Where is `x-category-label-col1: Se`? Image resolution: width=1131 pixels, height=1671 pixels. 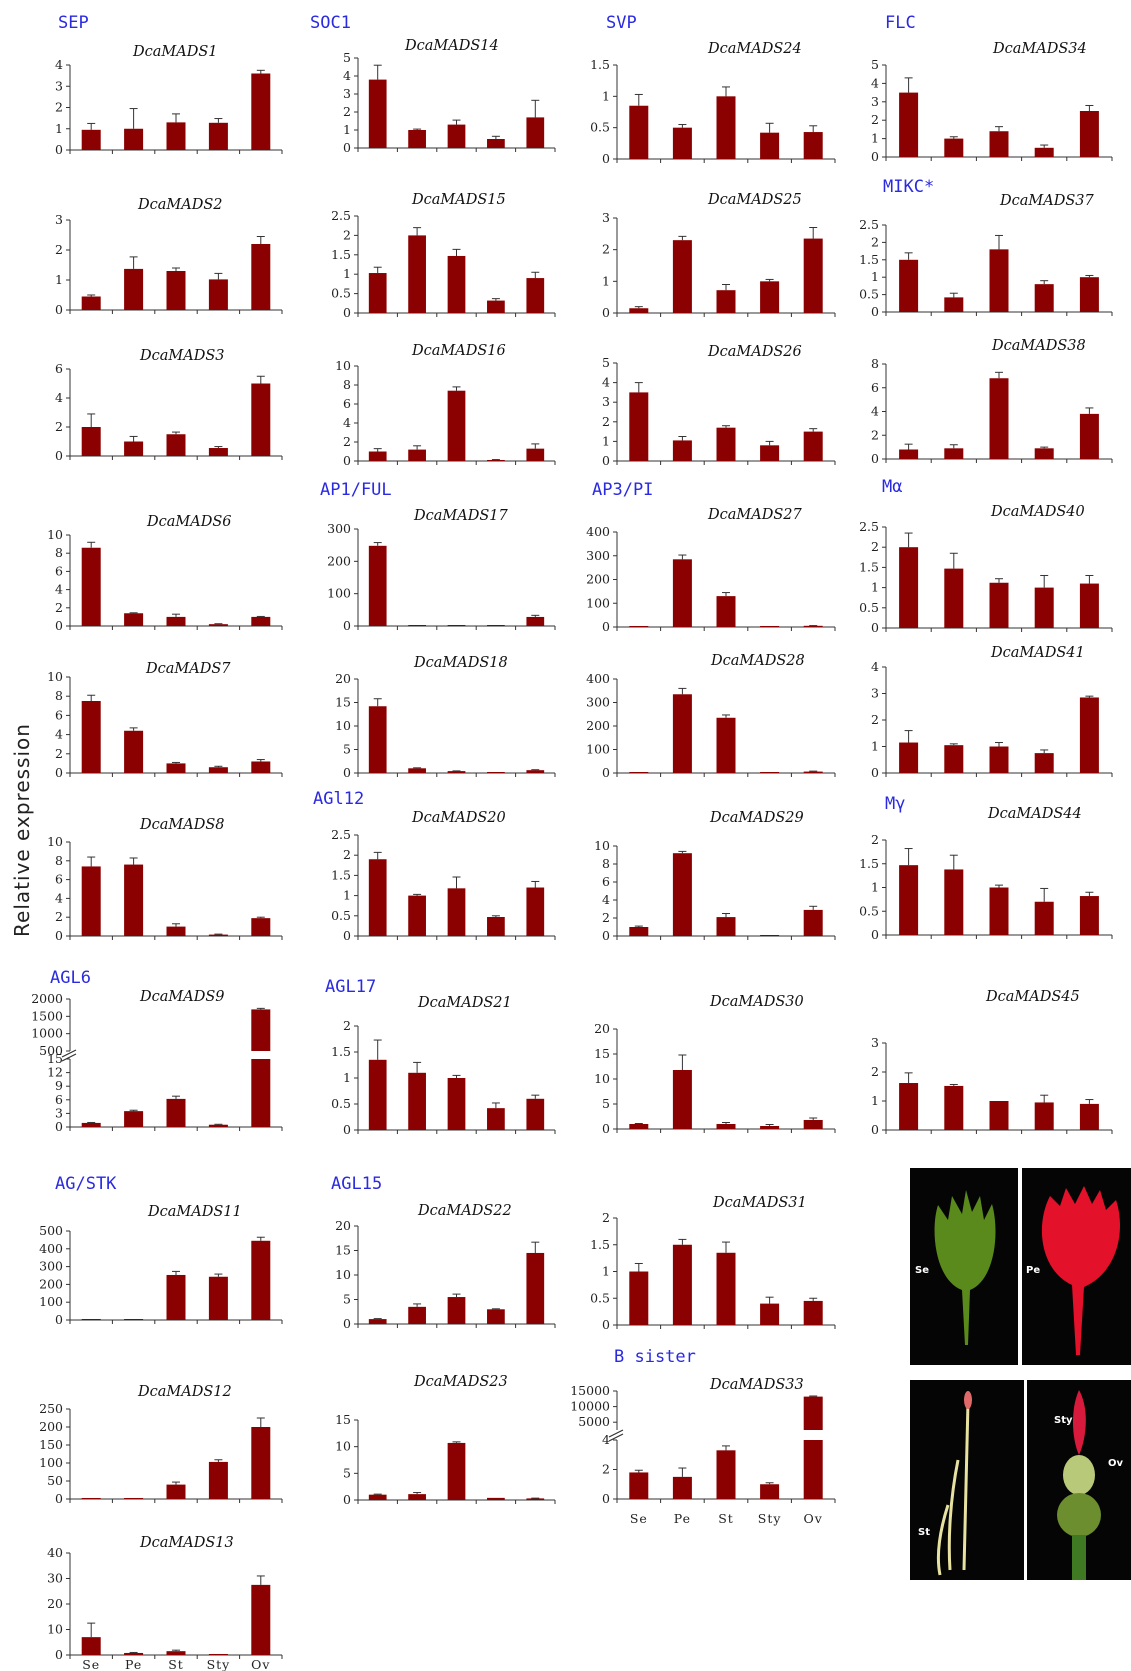 x-category-label-col1: Se is located at coordinates (91, 1664).